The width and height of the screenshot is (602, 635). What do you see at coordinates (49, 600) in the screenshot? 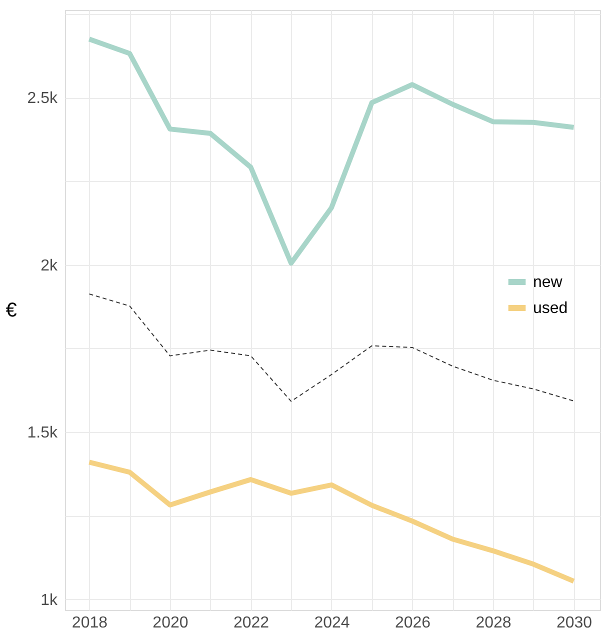
I see `y-tick-label: 1k` at bounding box center [49, 600].